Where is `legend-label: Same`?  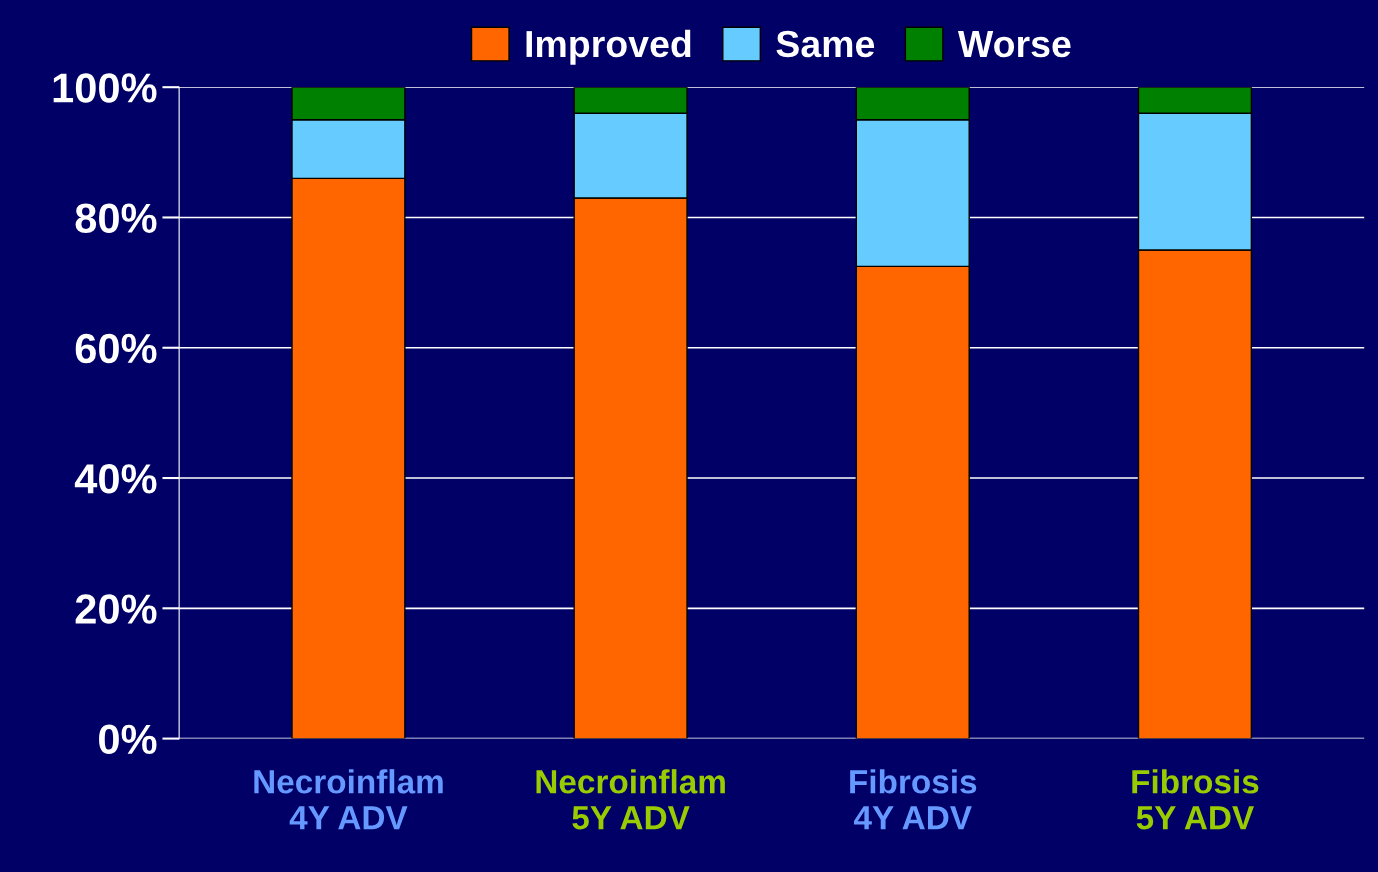
legend-label: Same is located at coordinates (825, 44).